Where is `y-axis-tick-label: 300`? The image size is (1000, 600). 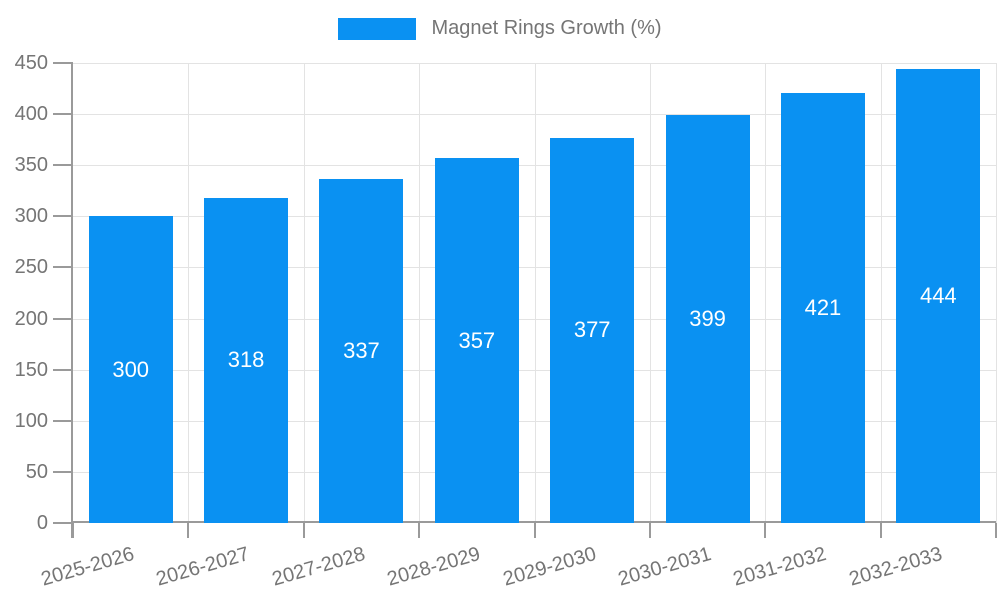 y-axis-tick-label: 300 is located at coordinates (31, 216).